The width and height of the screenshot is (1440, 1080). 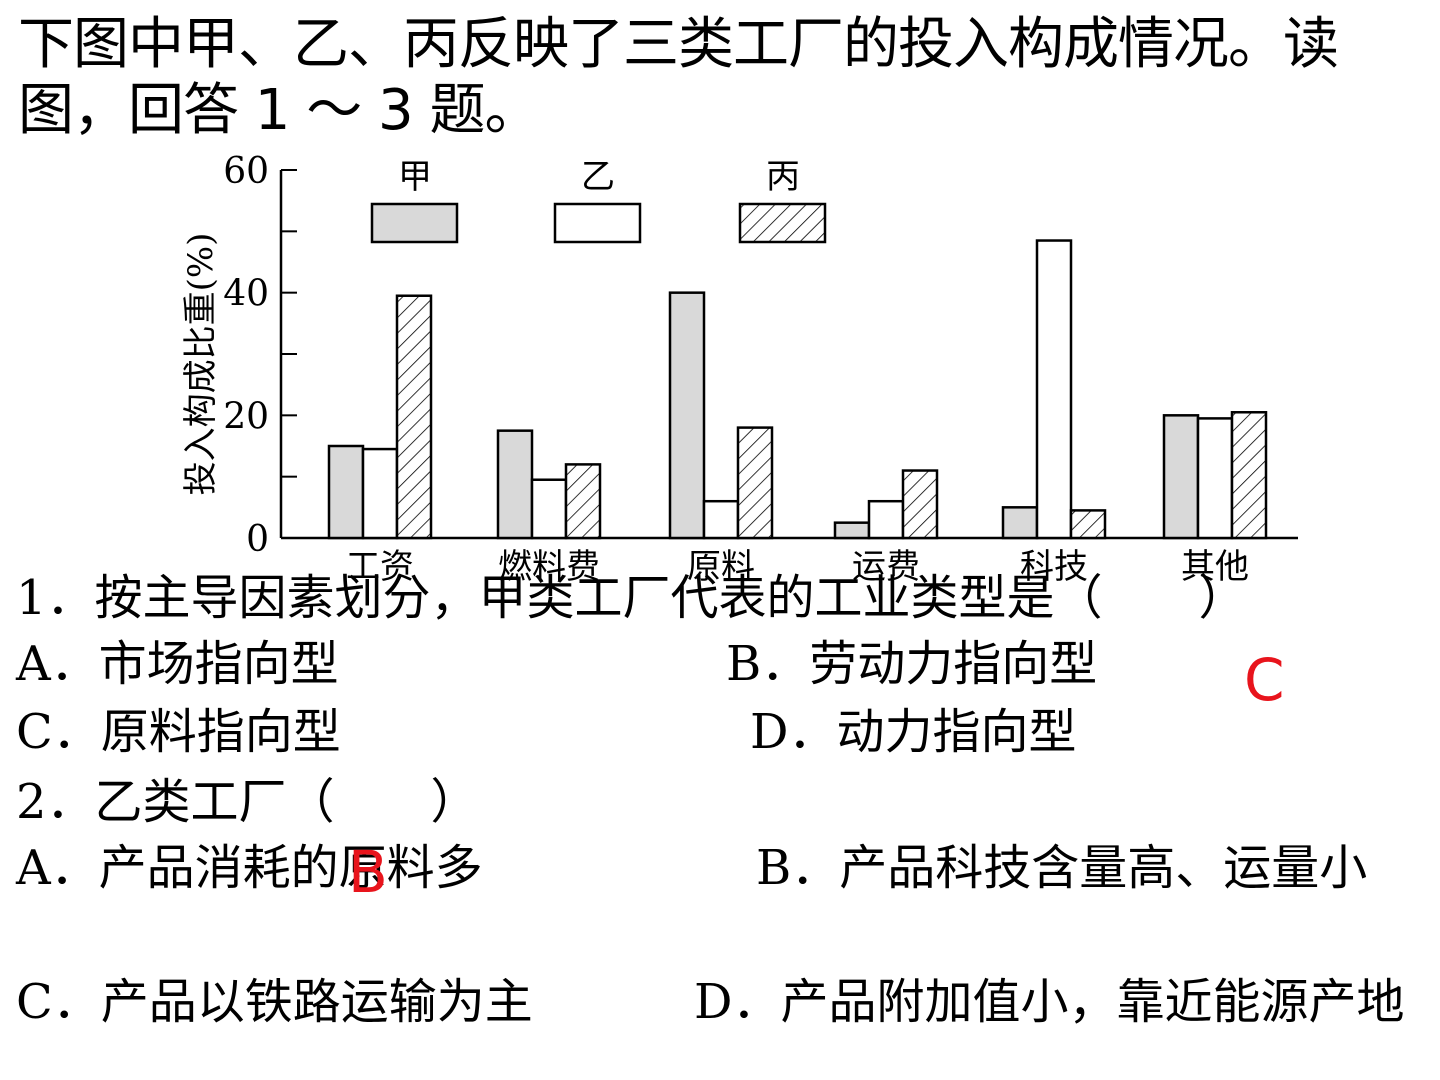 I want to click on q1-option-a: A．市场指向型, so click(x=177, y=664).